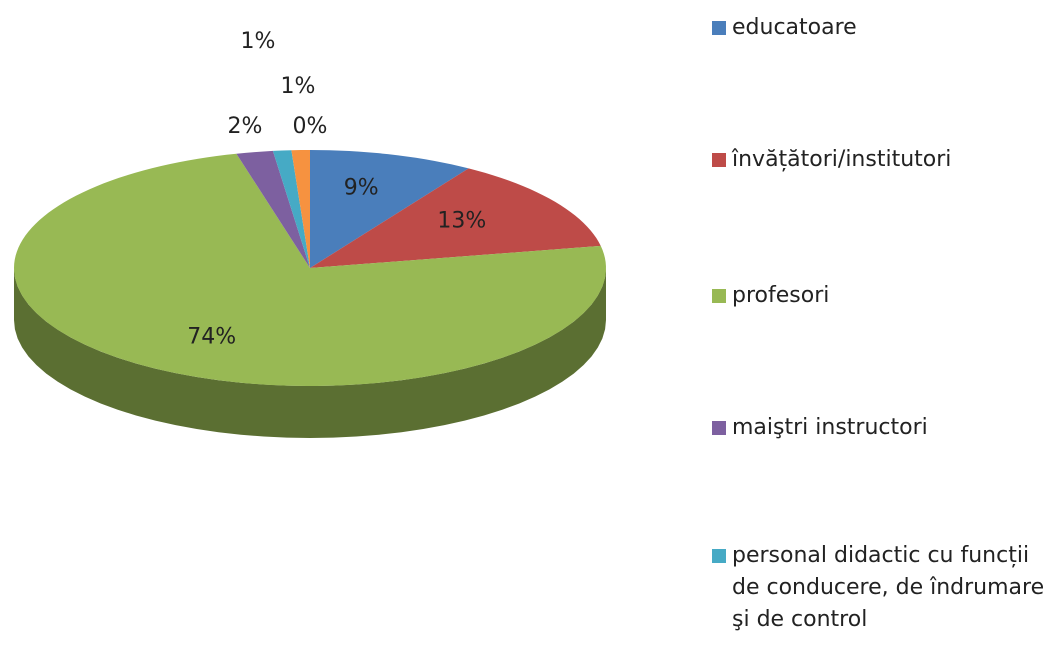 The image size is (1063, 648). What do you see at coordinates (211, 337) in the screenshot?
I see `data-label: 74%` at bounding box center [211, 337].